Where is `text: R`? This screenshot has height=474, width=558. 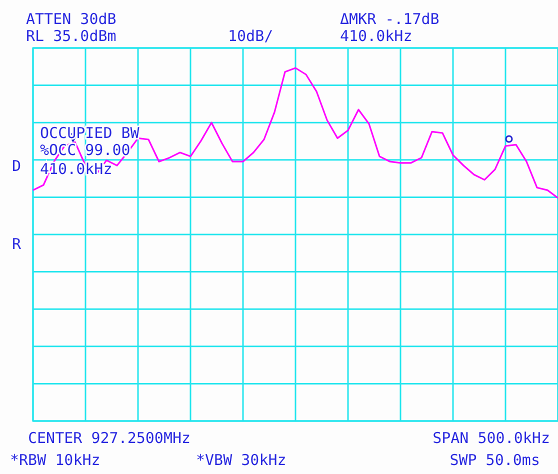
text: R is located at coordinates (17, 244).